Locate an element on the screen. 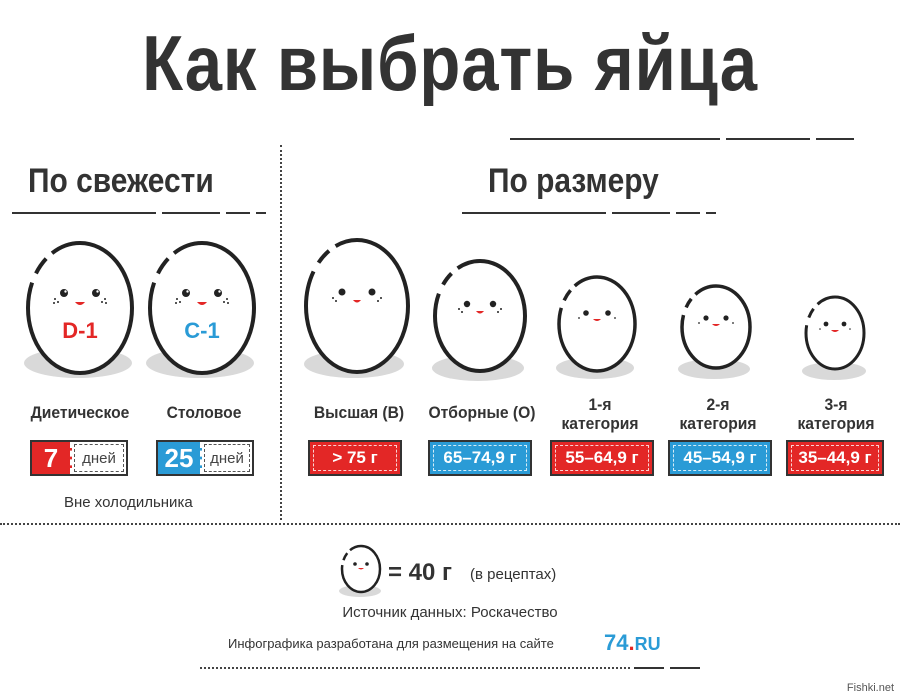 The width and height of the screenshot is (900, 700). days-value: 25 is located at coordinates (180, 458).